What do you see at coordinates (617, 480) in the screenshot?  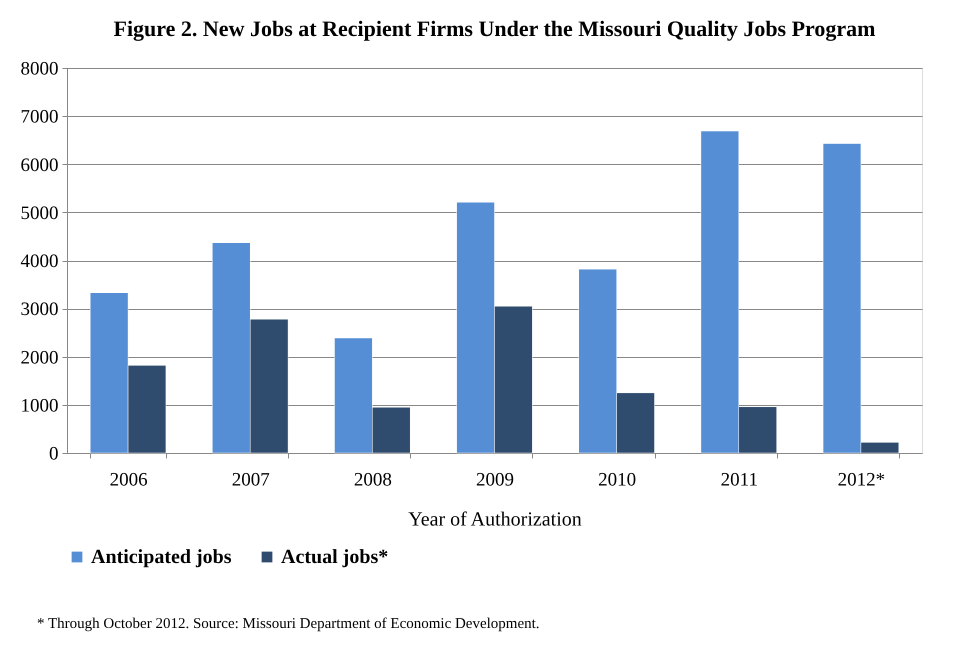 I see `x-tick-label: 2010` at bounding box center [617, 480].